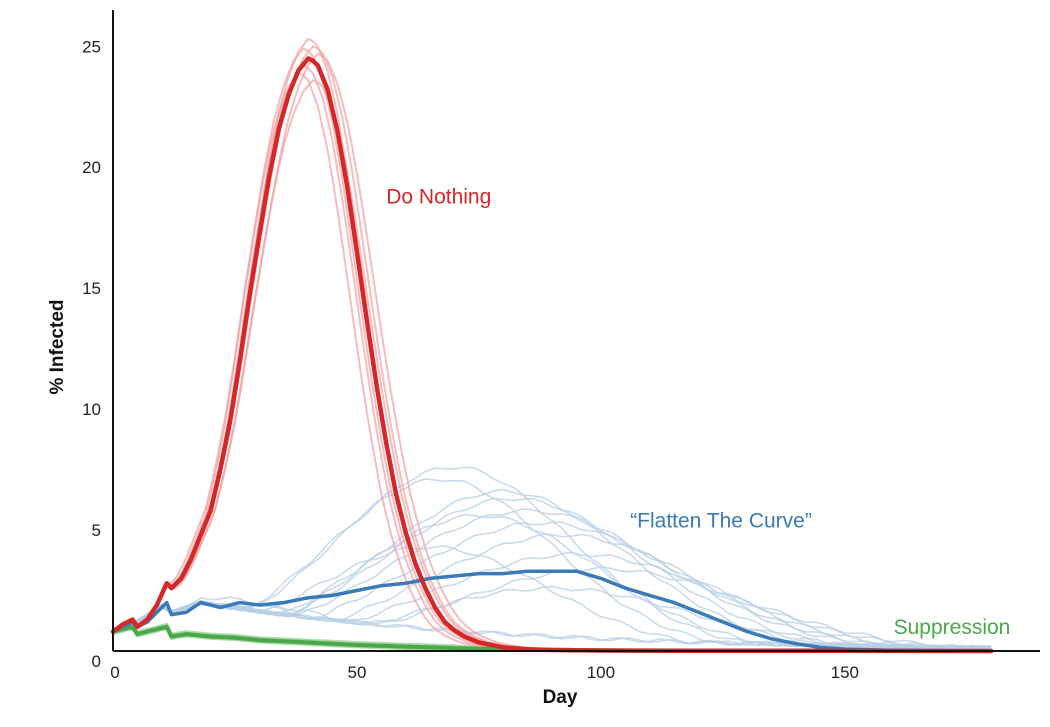 This screenshot has width=1050, height=727. I want to click on y-tick-label: 0, so click(96, 661).